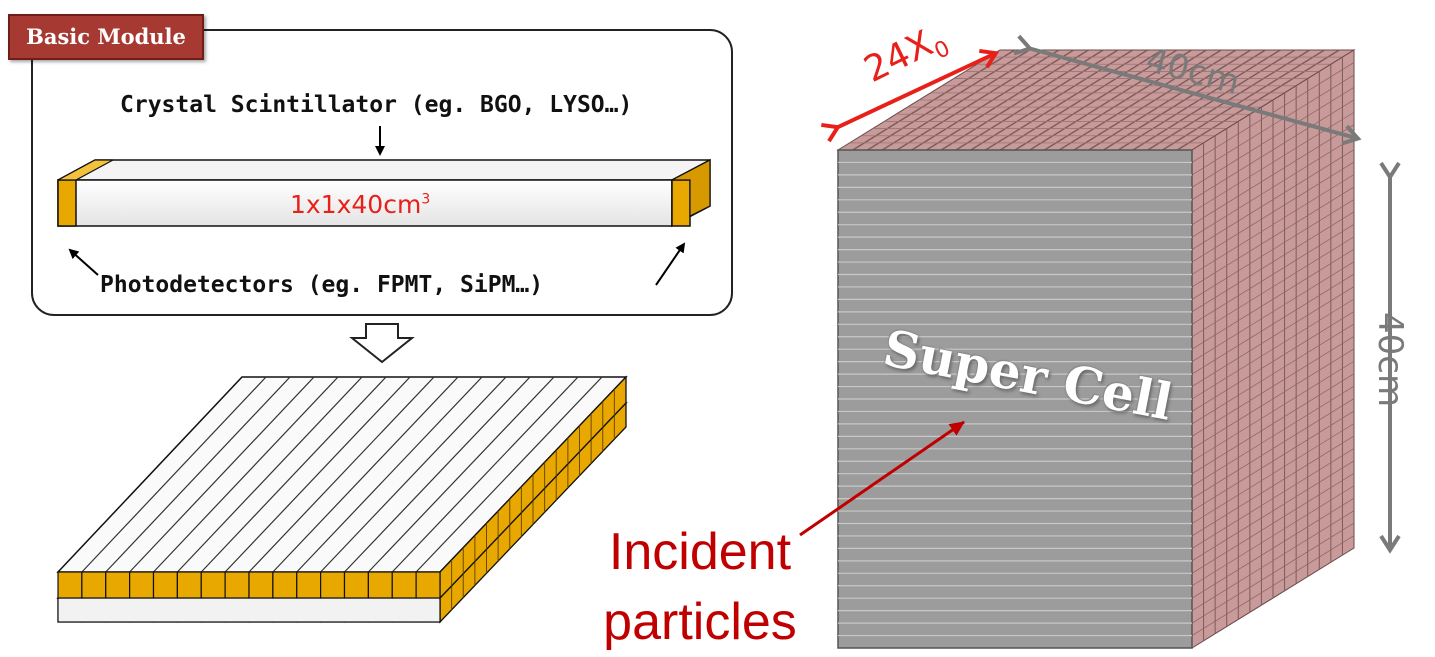  I want to click on left-photodetector, so click(67, 203).